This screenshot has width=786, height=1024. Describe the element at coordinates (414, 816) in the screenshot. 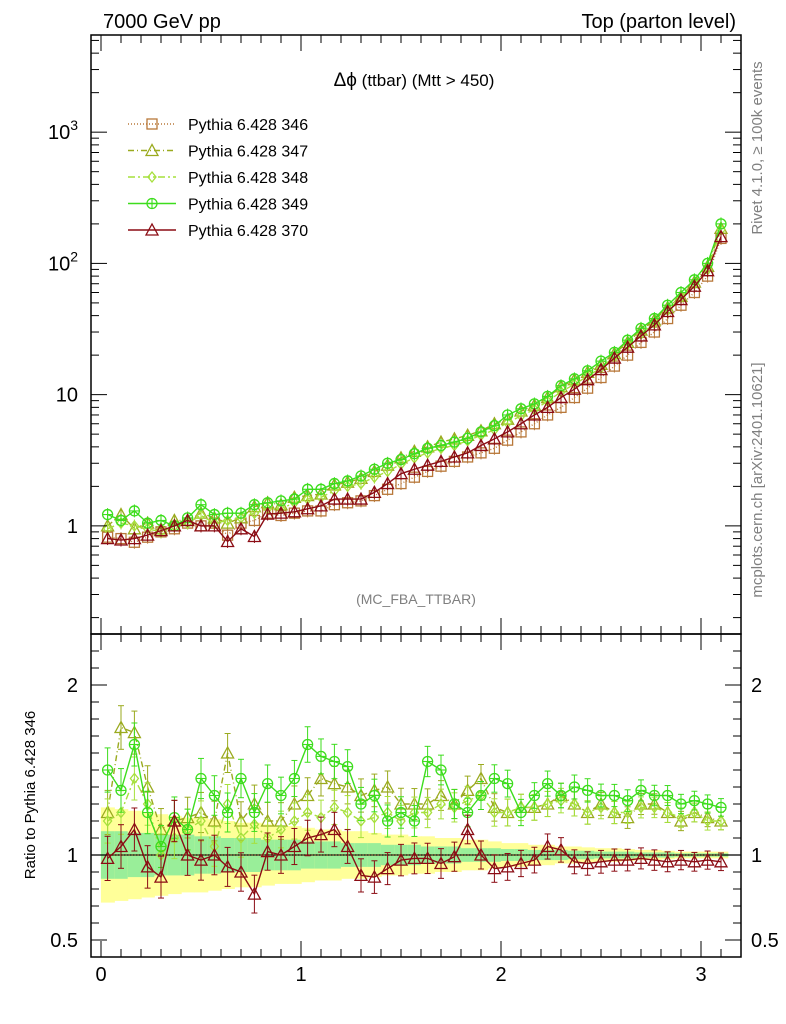

I see `ratio-line` at that location.